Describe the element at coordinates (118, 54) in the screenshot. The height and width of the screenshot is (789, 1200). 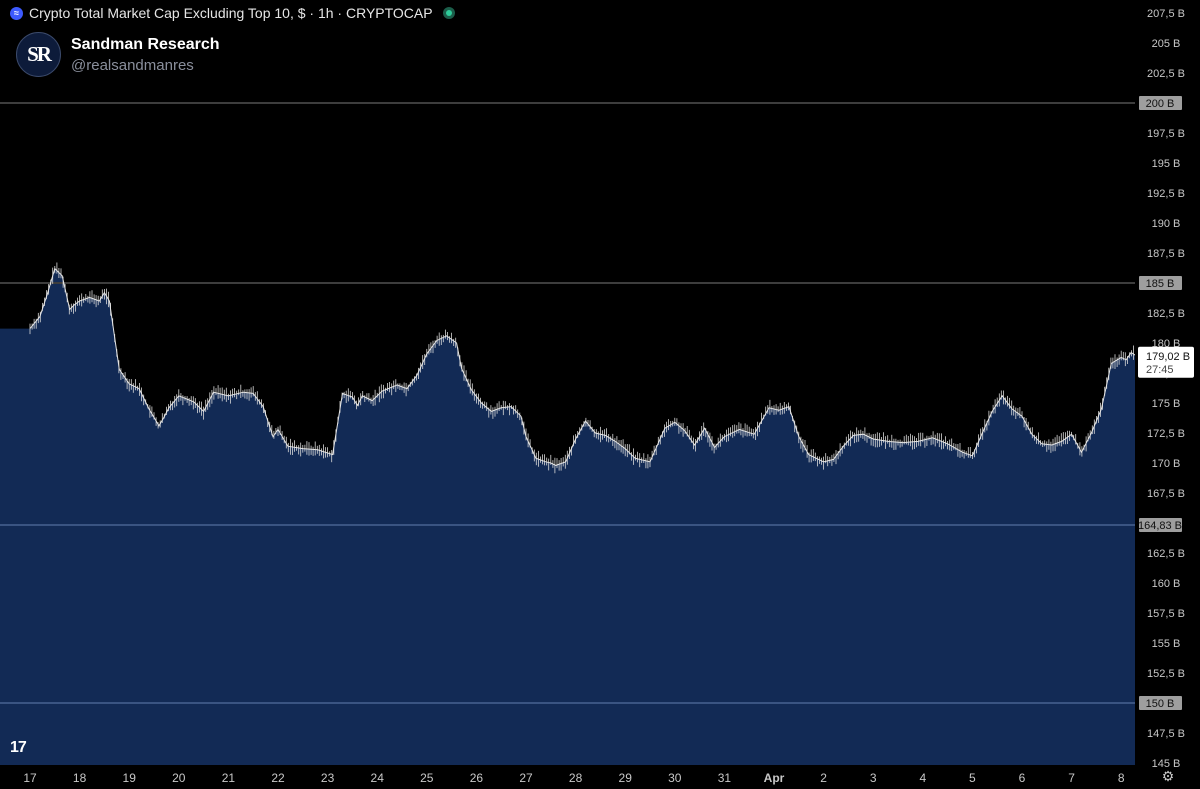
I see `brand-watermark: SR Sandman Research @realsandmanres` at that location.